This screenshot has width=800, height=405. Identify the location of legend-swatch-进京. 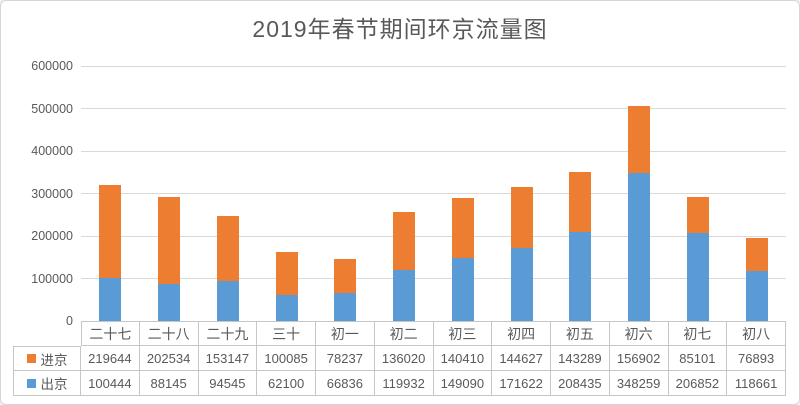
(31, 358).